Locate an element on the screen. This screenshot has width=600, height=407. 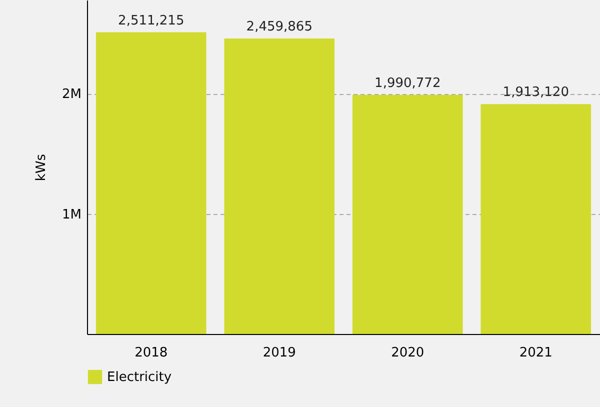
x-tick-label: 2021 is located at coordinates (535, 353).